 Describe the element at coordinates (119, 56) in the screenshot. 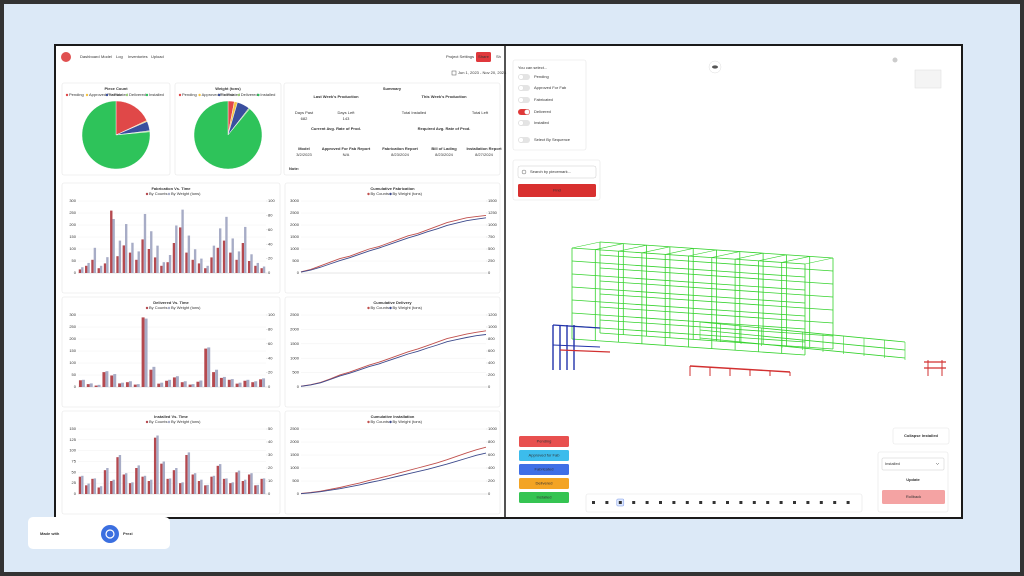

I see `nav-item: Log` at that location.